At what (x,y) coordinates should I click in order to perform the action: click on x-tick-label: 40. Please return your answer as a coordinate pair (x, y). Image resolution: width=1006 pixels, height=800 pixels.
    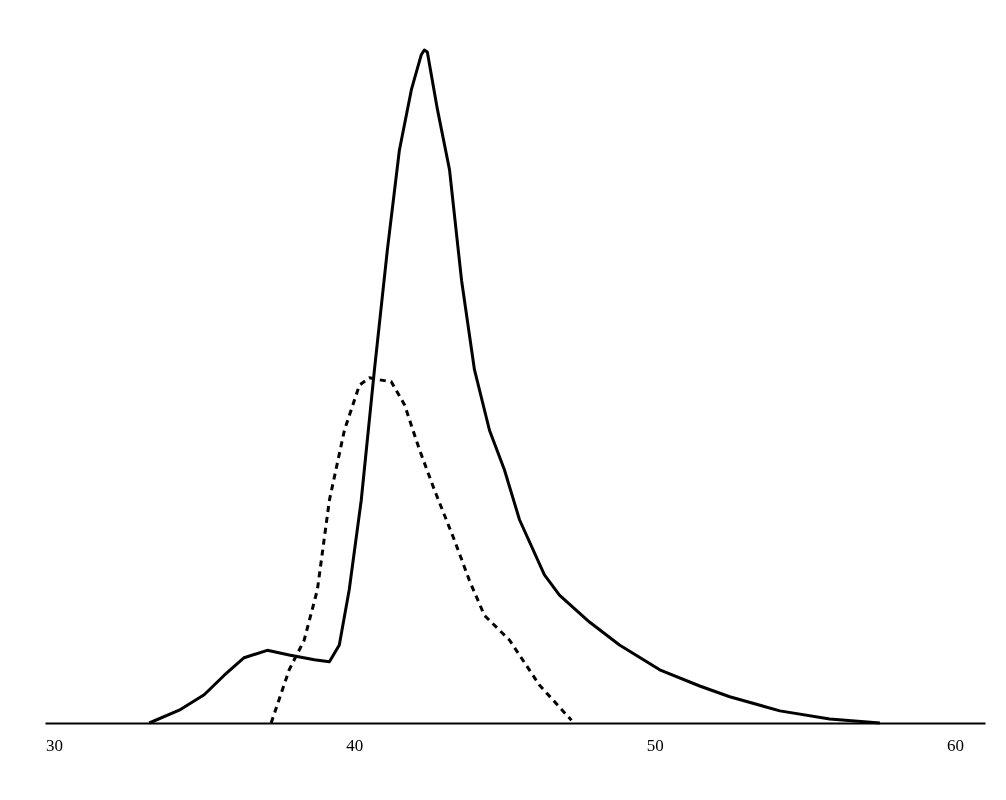
    Looking at the image, I should click on (355, 745).